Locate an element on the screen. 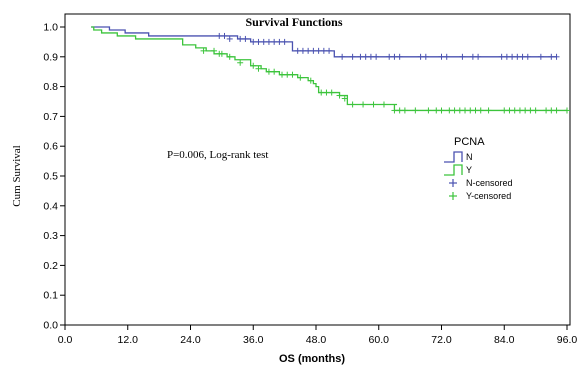 The height and width of the screenshot is (367, 577). y-tick-label: 0.8 is located at coordinates (50, 87).